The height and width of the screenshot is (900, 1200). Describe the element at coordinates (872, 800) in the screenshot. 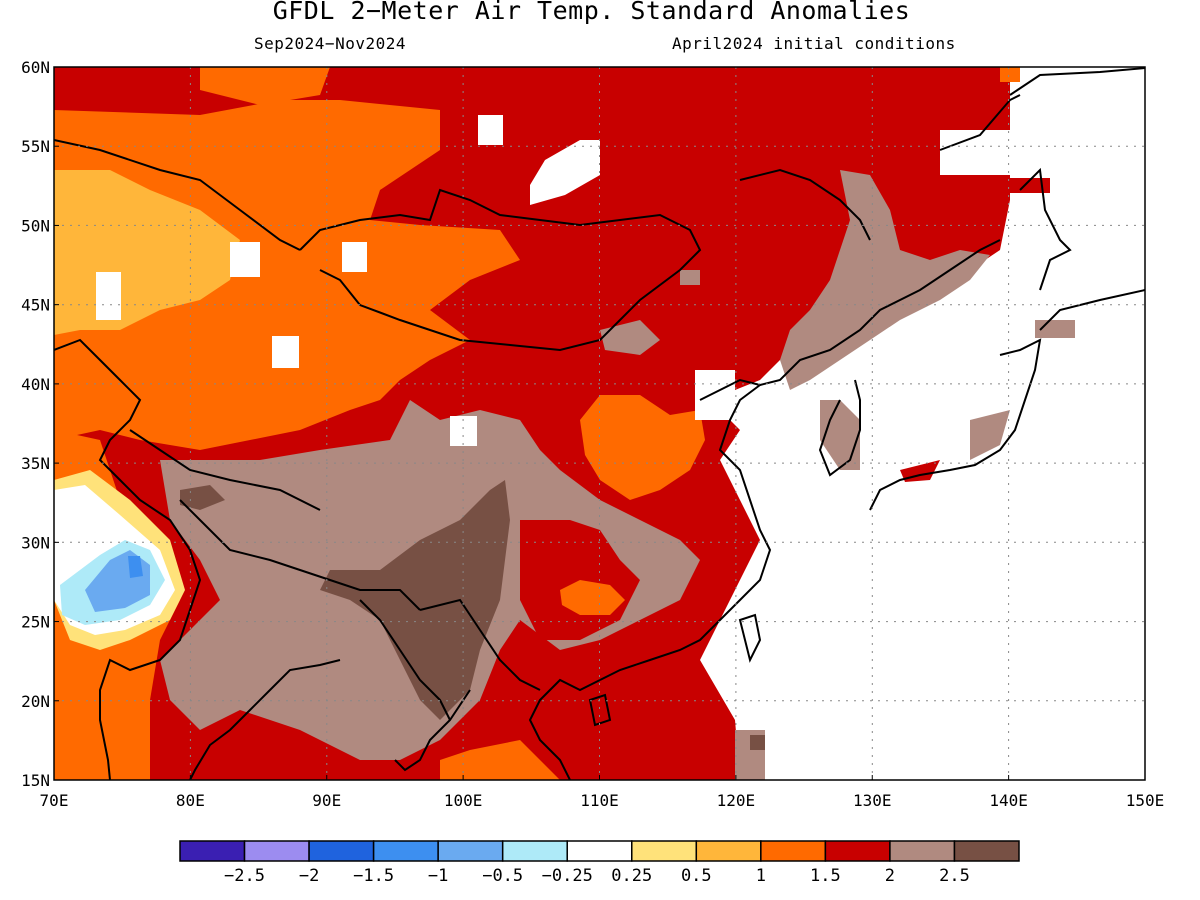

I see `lon-tick-label: 130E` at that location.